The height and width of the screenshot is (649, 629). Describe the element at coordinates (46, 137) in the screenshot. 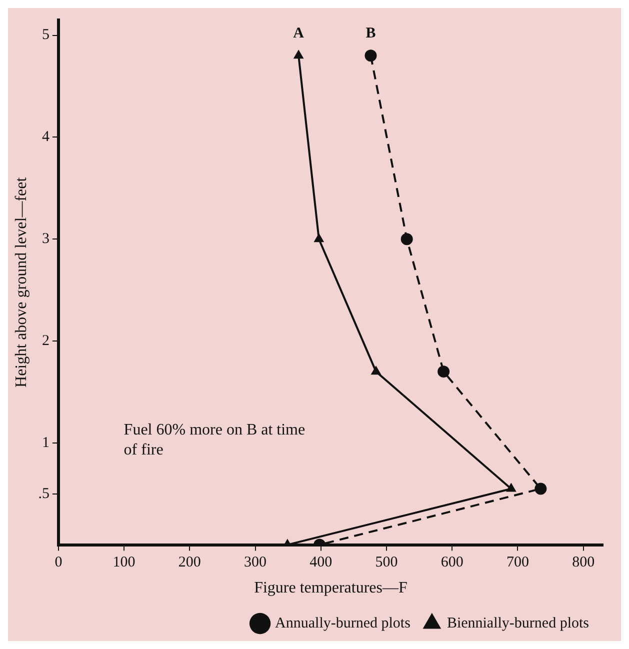

I see `y-tick-label: 4` at that location.